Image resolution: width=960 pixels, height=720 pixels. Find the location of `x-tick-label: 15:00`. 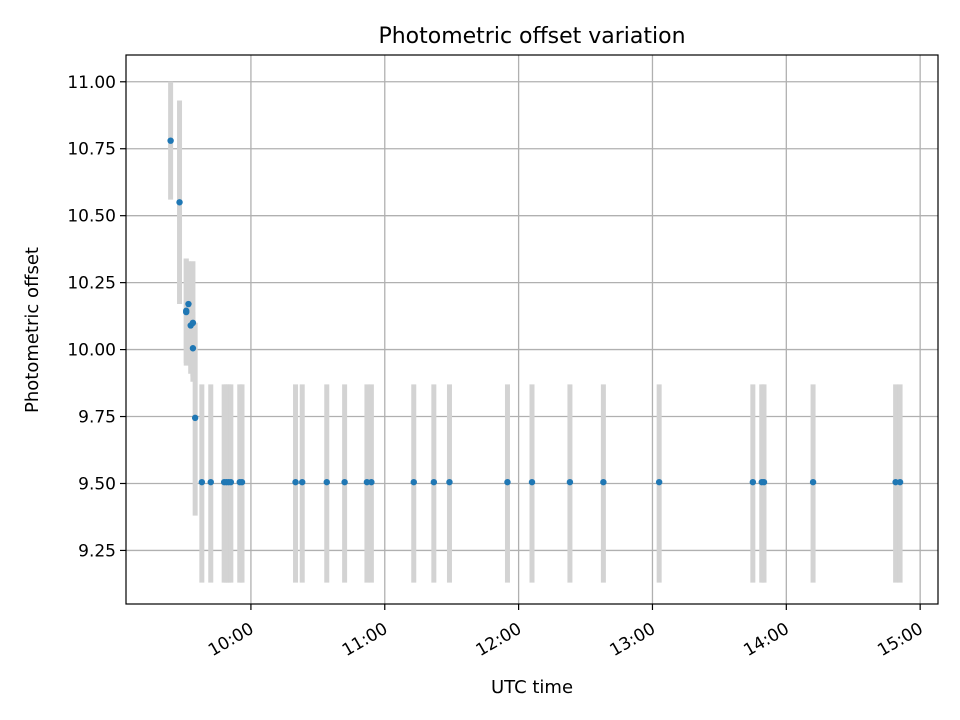

x-tick-label: 15:00 is located at coordinates (900, 640).